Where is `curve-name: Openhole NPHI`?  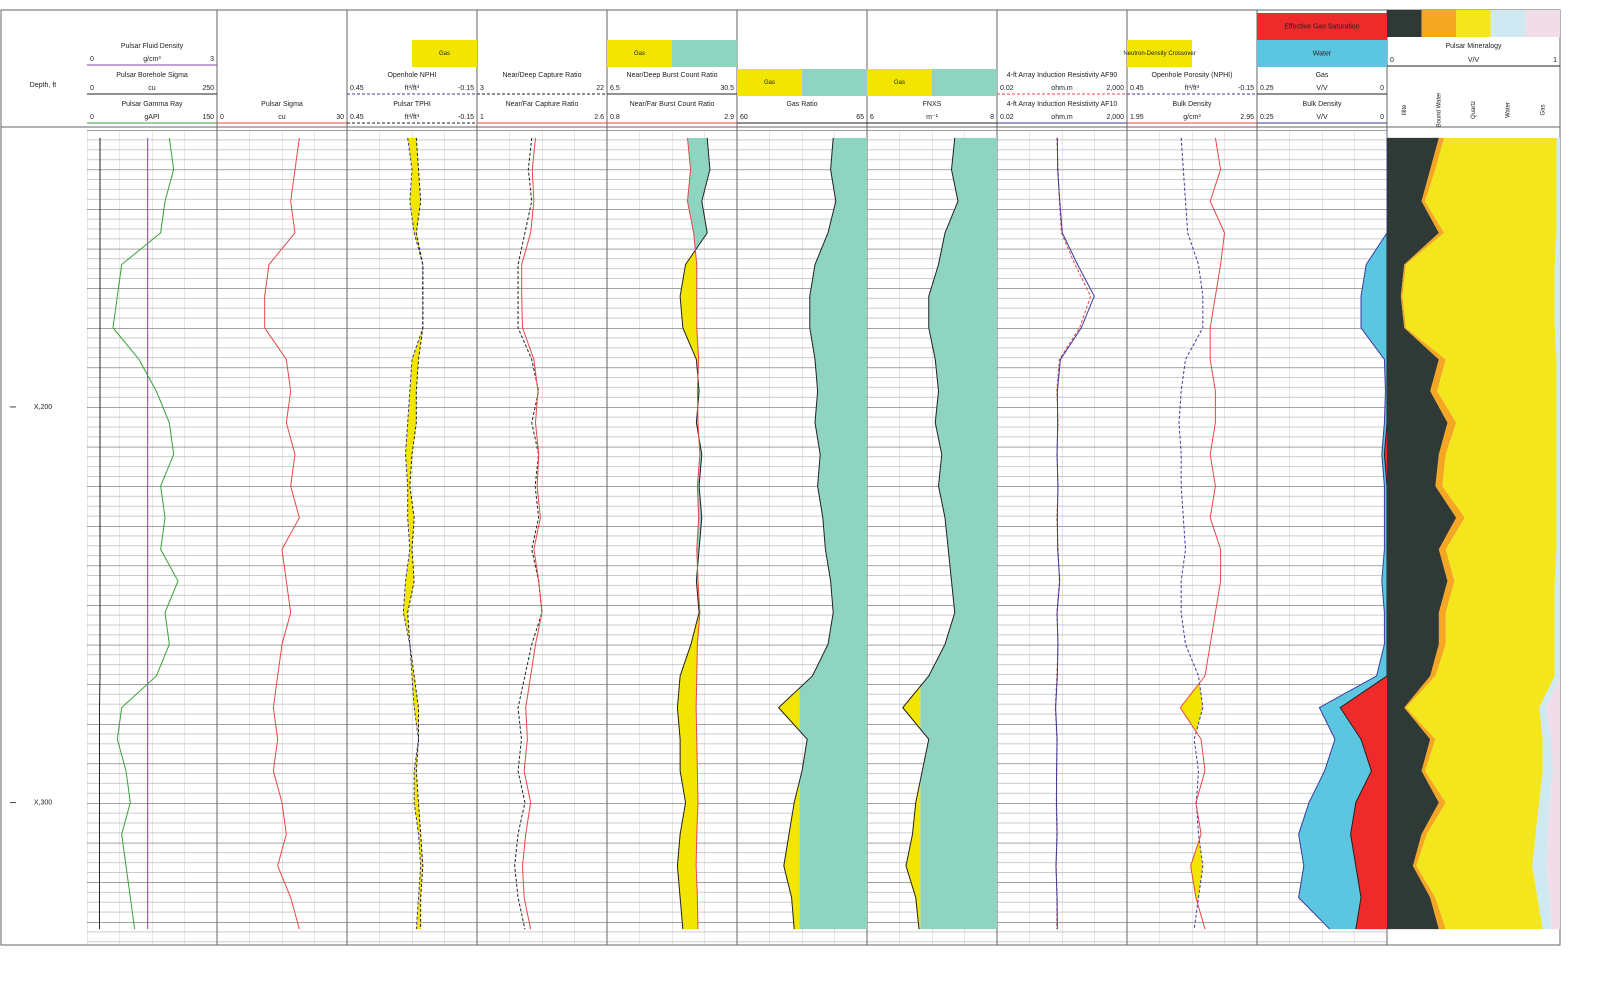
curve-name: Openhole NPHI is located at coordinates (411, 75).